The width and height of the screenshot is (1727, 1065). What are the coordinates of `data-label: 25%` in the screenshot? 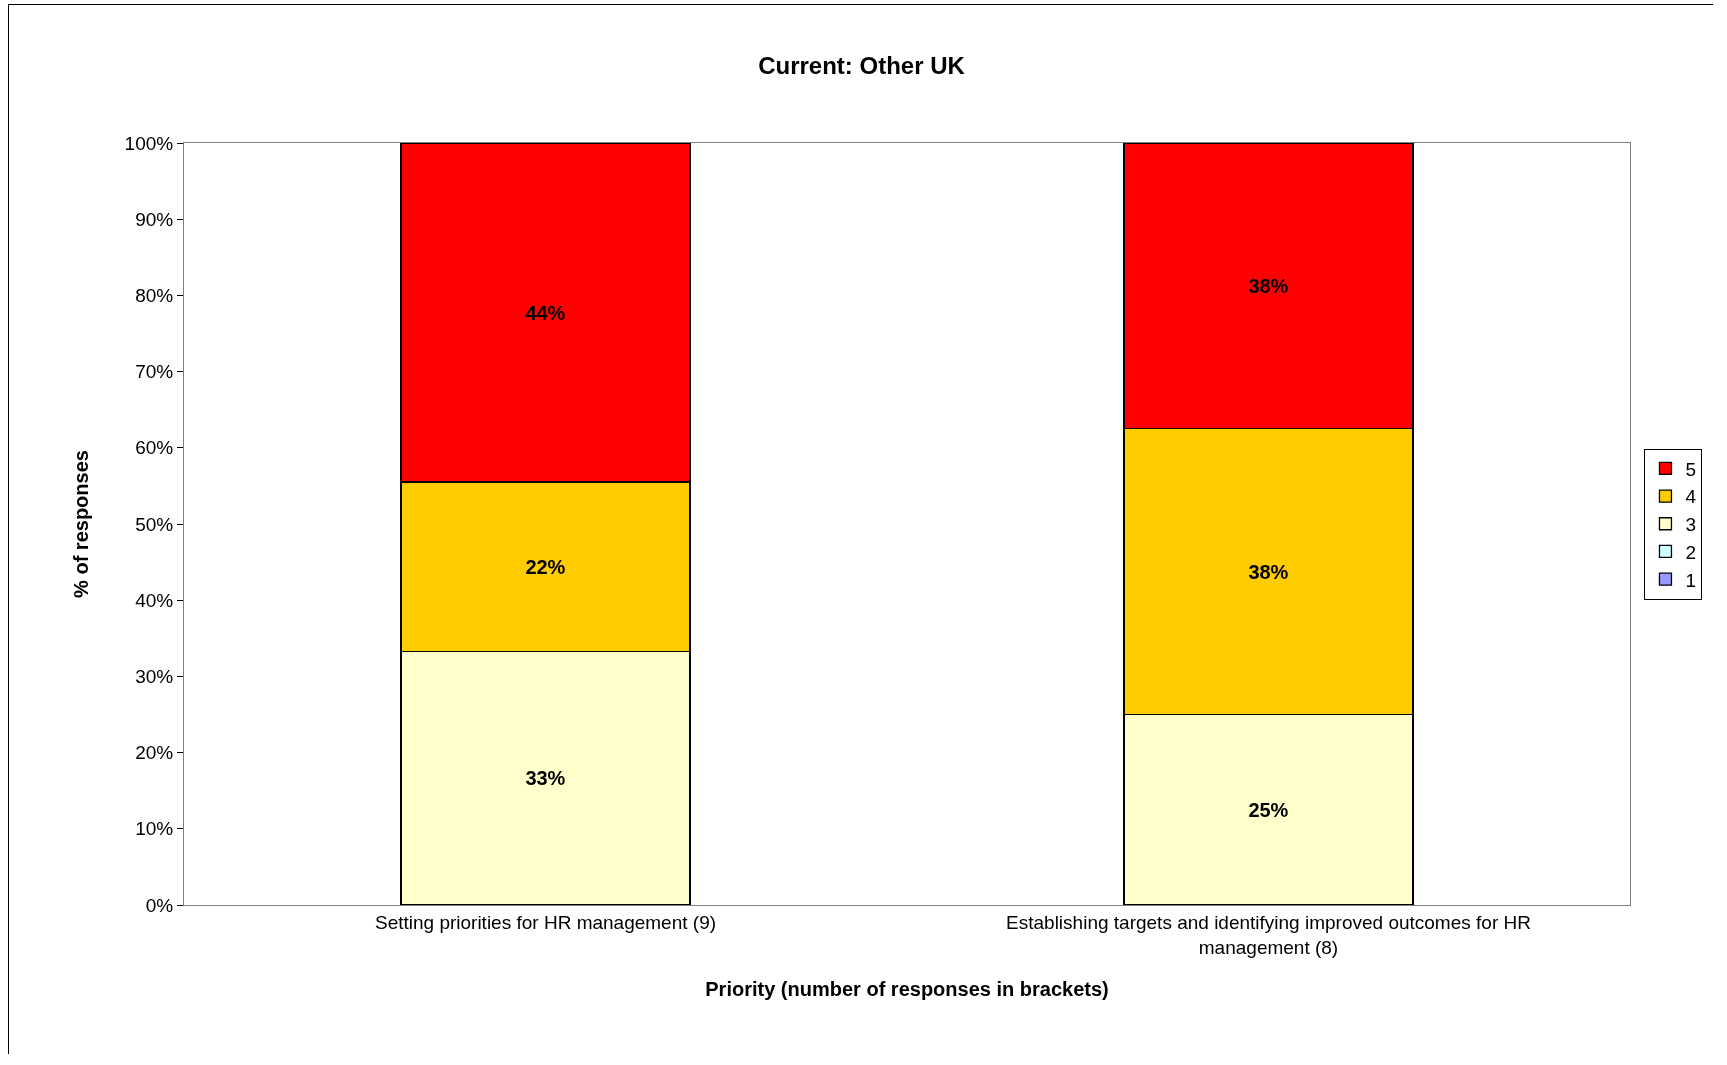 It's located at (1268, 809).